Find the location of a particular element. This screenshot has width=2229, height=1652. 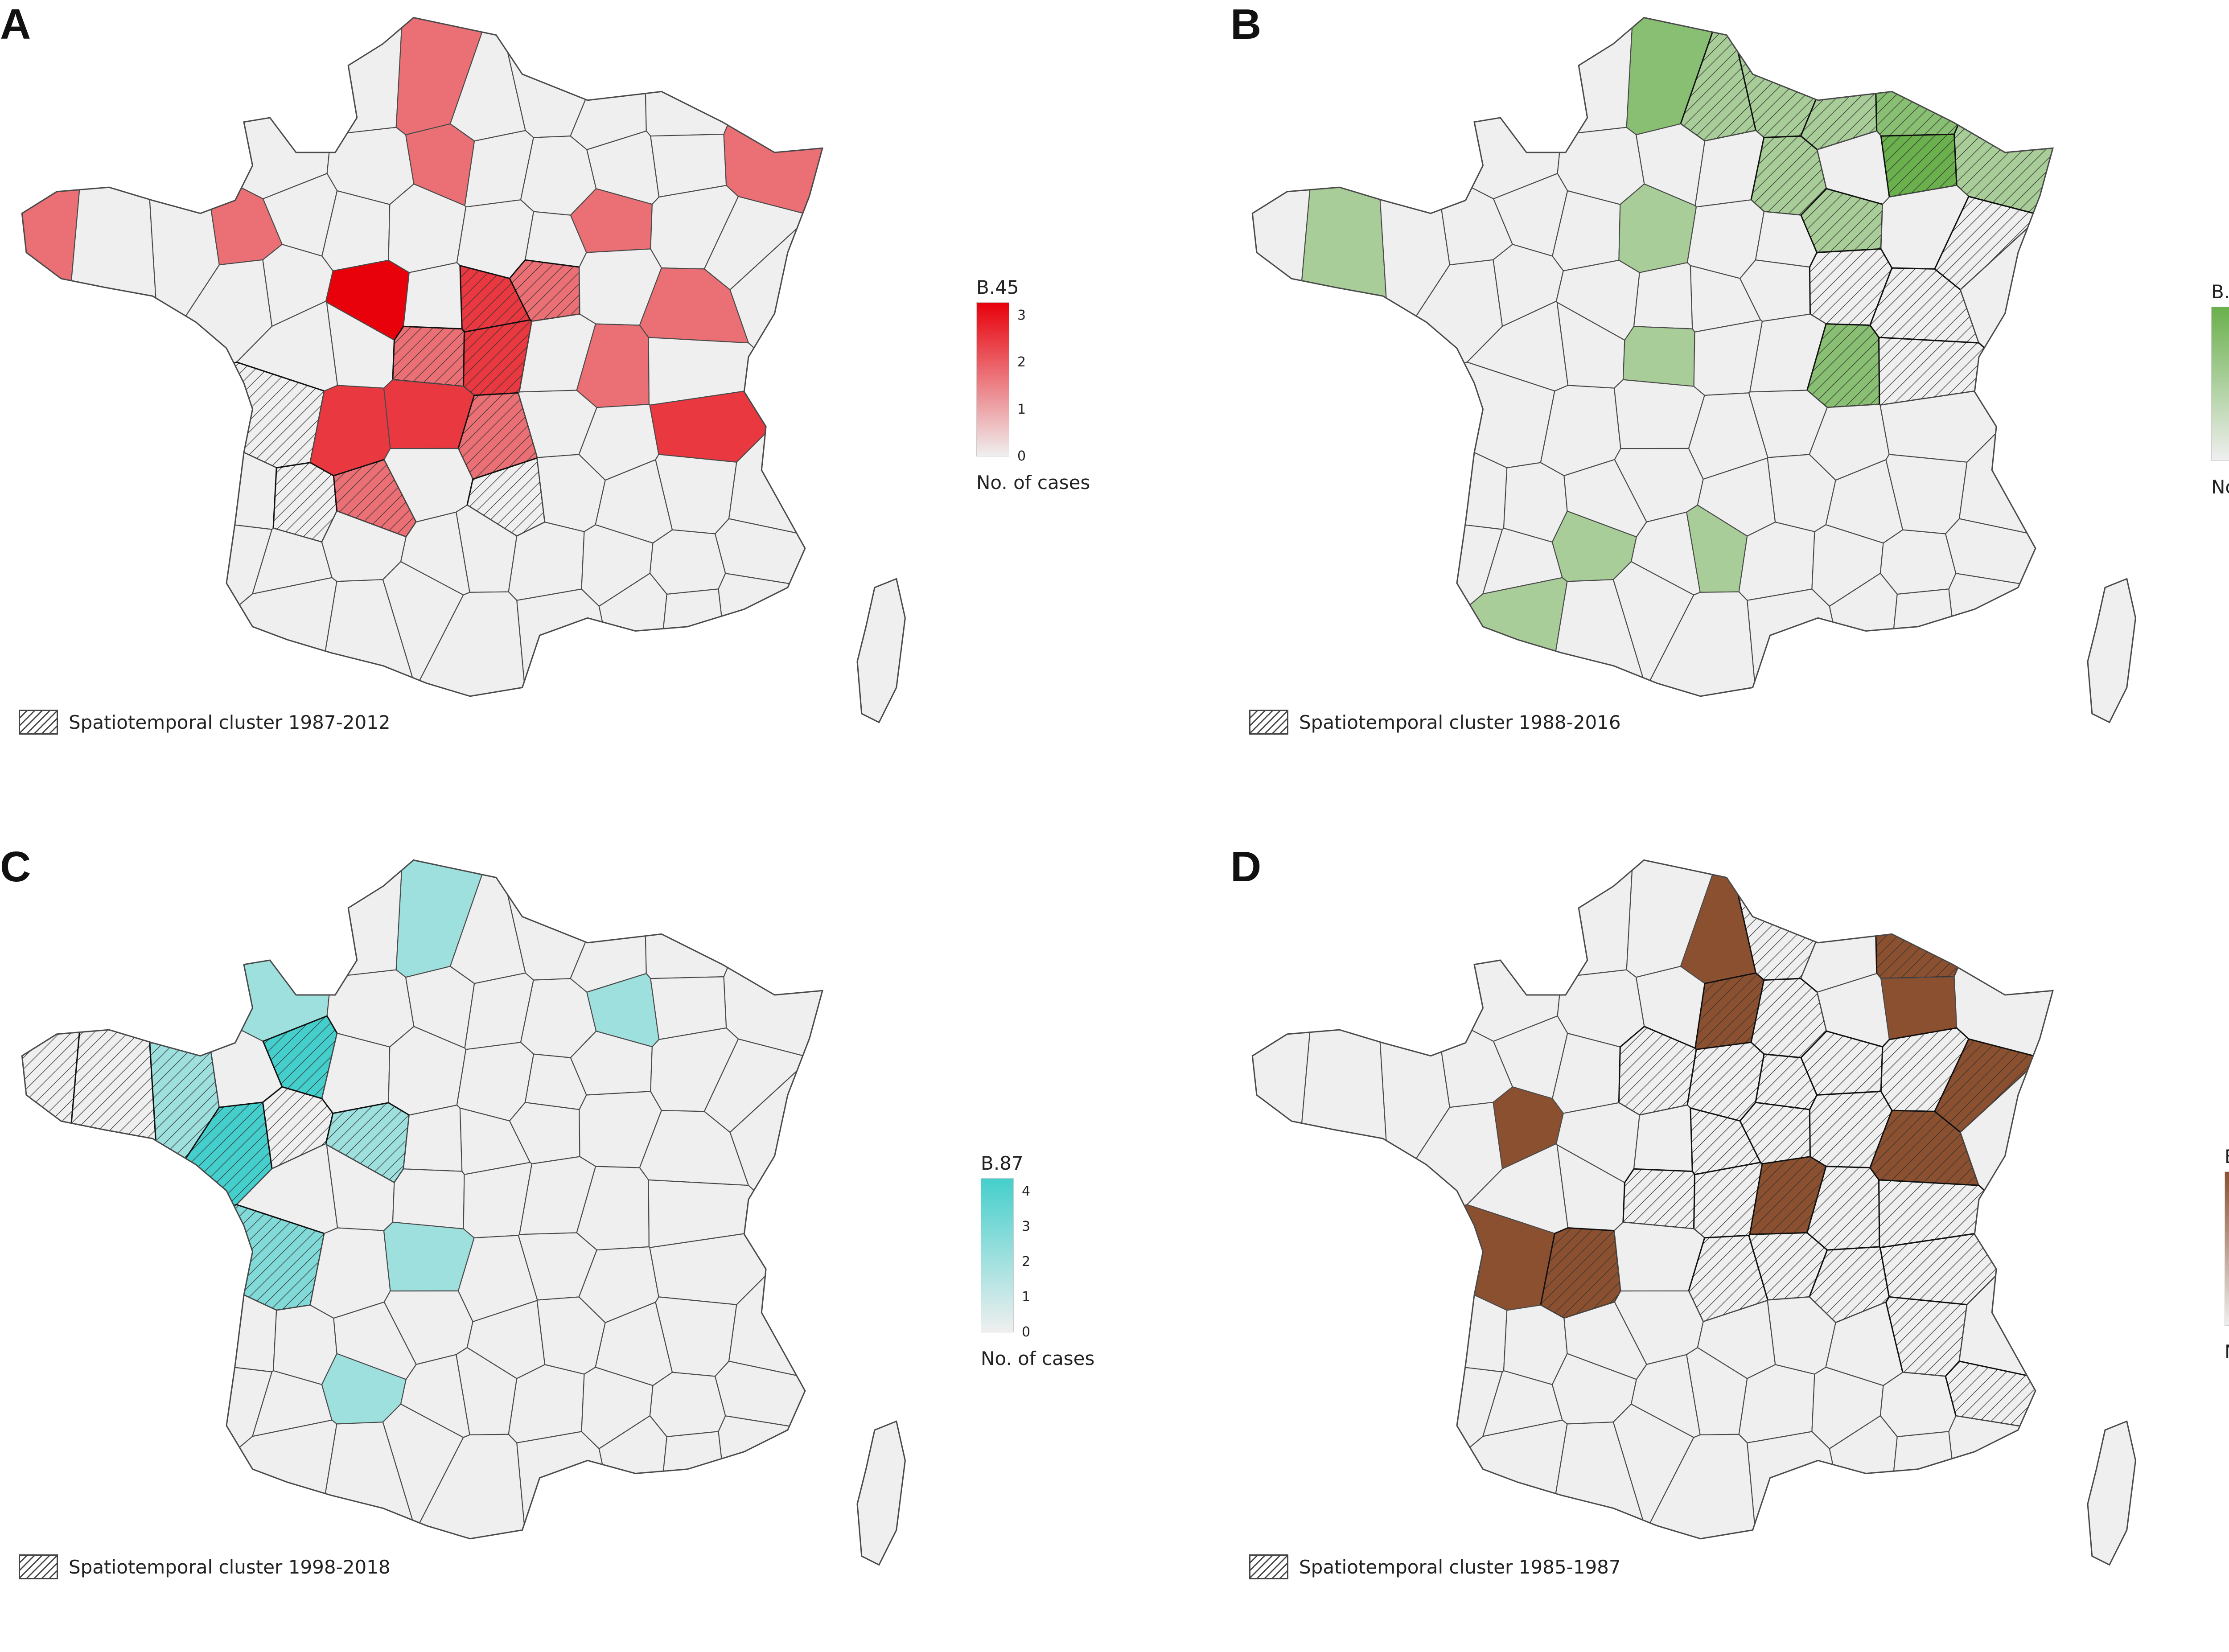

color-legend: B.250 00.51 No. of cases is located at coordinates (2227, 1254).